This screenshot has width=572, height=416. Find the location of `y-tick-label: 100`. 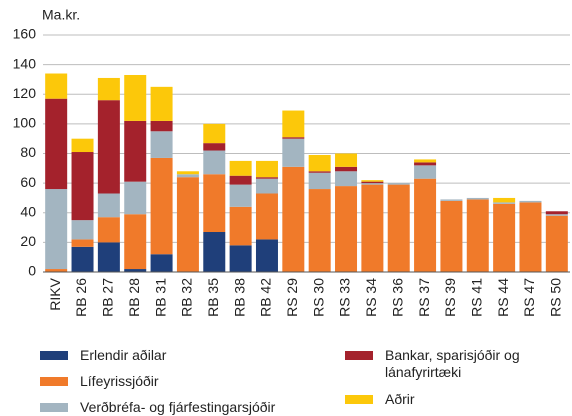

y-tick-label: 100 is located at coordinates (25, 123).